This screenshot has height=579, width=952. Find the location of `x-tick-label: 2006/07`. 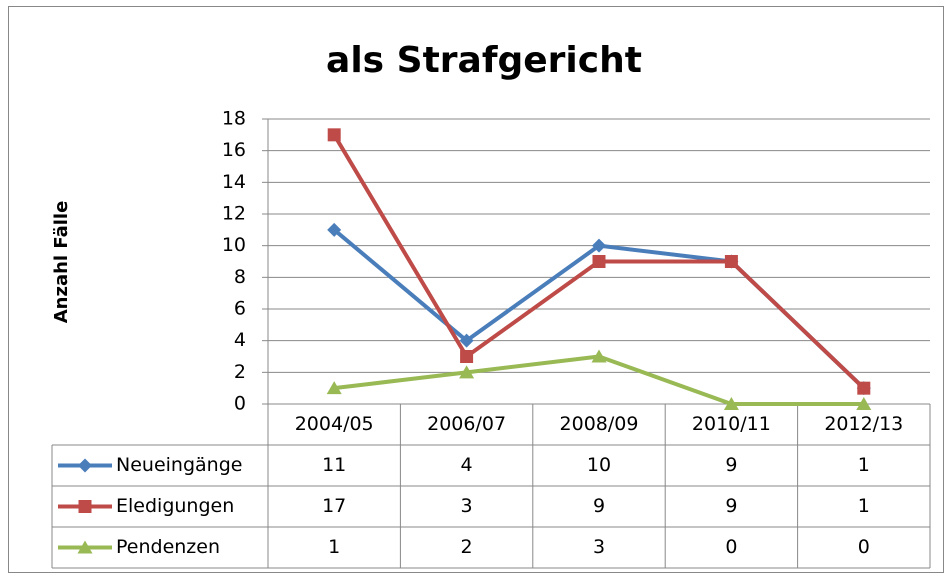

x-tick-label: 2006/07 is located at coordinates (466, 424).